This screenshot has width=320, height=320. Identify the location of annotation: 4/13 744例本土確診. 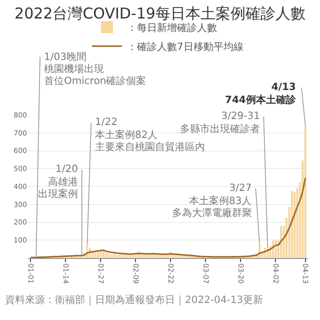
(261, 94).